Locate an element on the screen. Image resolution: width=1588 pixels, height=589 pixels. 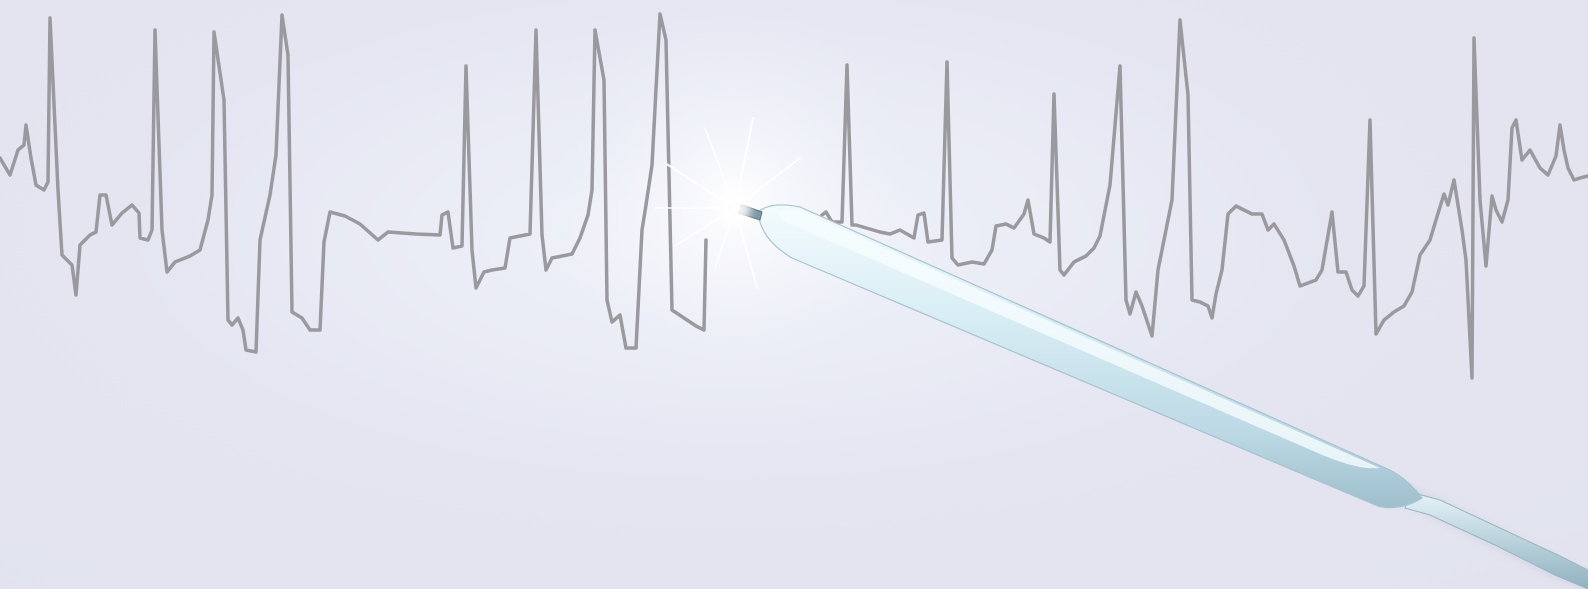
catheter-wire is located at coordinates (1496, 540).